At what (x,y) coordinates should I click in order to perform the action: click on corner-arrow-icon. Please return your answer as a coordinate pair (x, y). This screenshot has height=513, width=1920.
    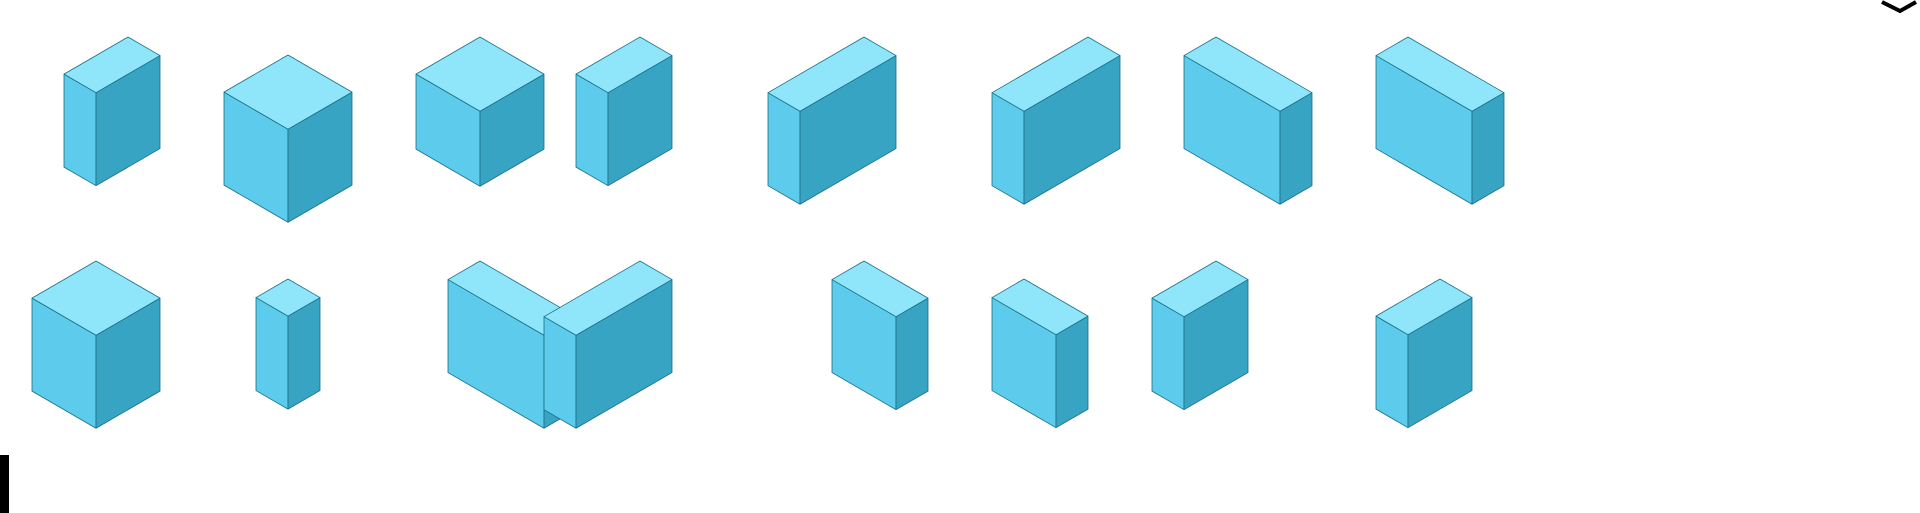
    Looking at the image, I should click on (1899, 7).